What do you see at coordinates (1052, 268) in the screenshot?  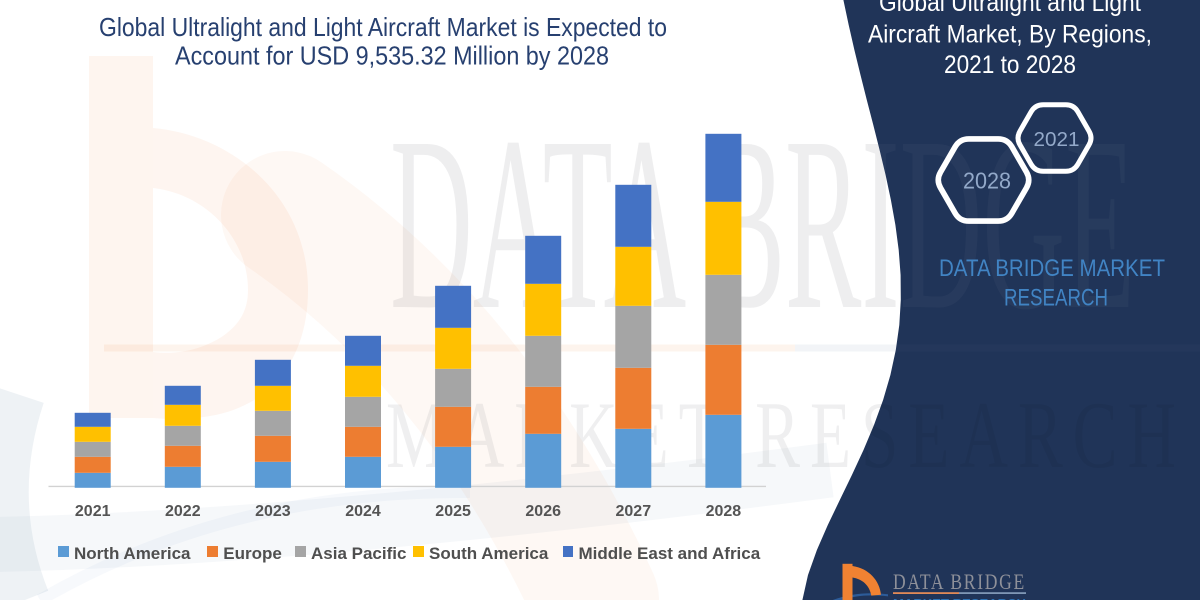 I see `svg-text: DATA BRIDGE MARKET` at bounding box center [1052, 268].